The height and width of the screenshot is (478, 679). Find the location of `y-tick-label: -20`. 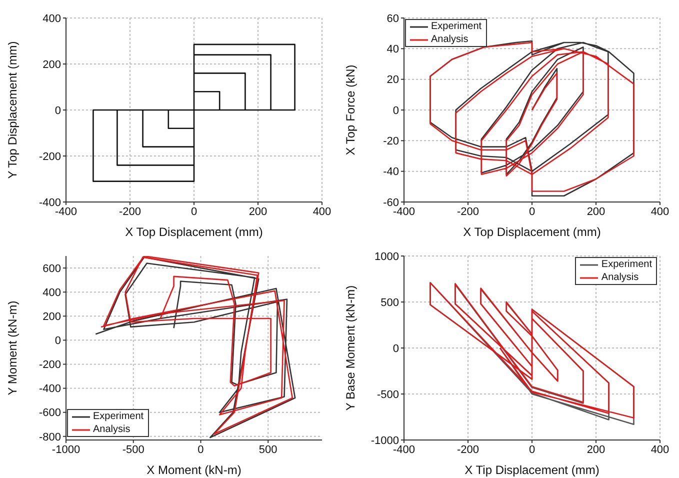

y-tick-label: -20 is located at coordinates (391, 142).